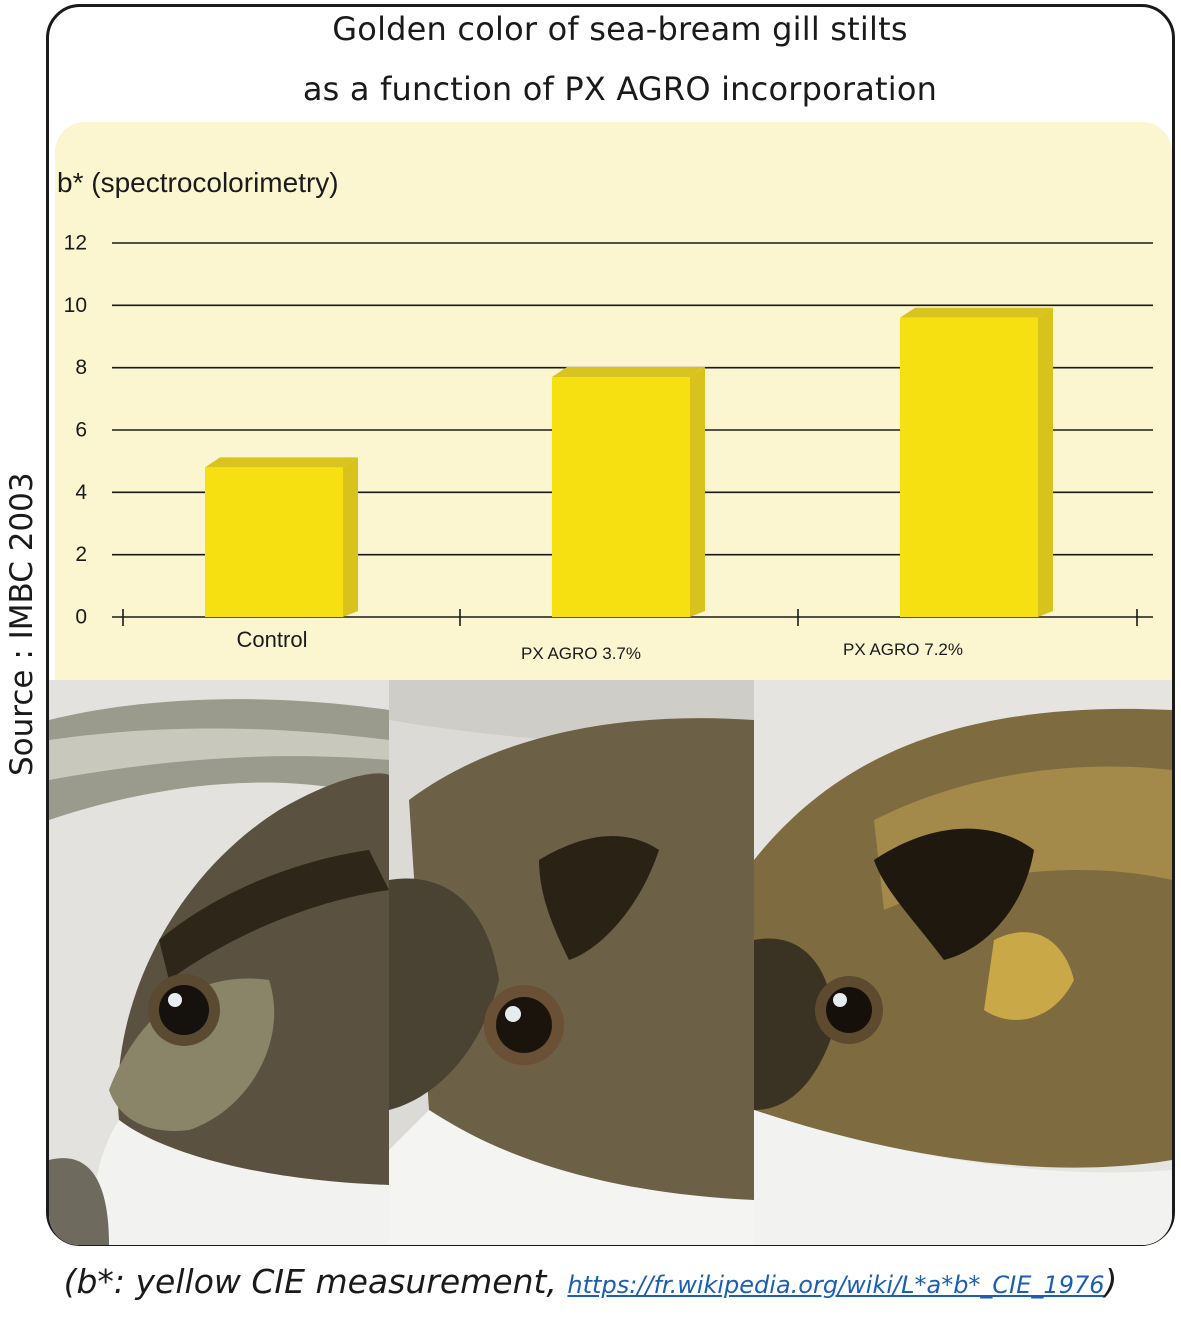 Image resolution: width=1181 pixels, height=1331 pixels. What do you see at coordinates (75, 243) in the screenshot?
I see `y-tick-label: 12` at bounding box center [75, 243].